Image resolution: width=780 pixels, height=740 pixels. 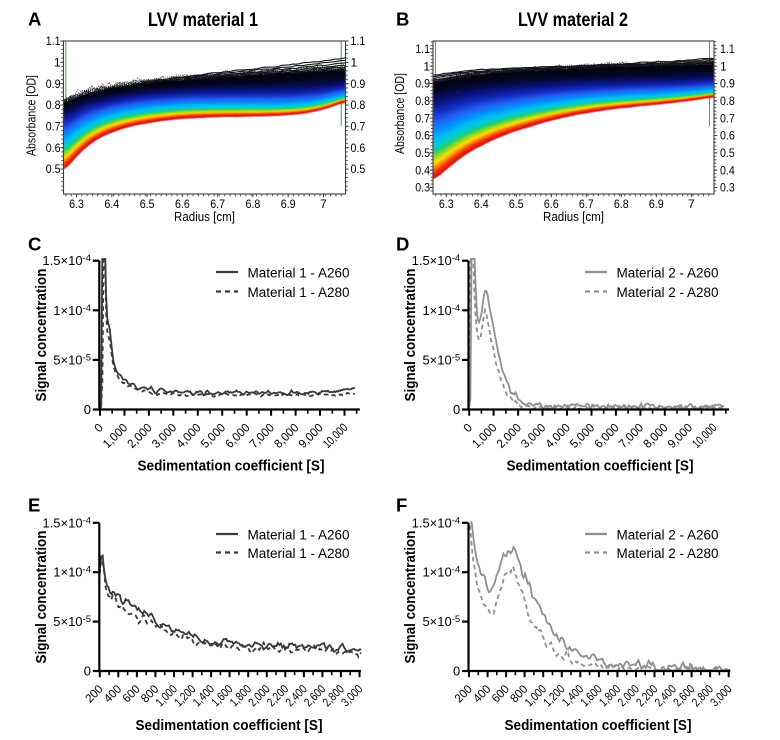 What do you see at coordinates (34, 243) in the screenshot?
I see `svg-text: C` at bounding box center [34, 243].